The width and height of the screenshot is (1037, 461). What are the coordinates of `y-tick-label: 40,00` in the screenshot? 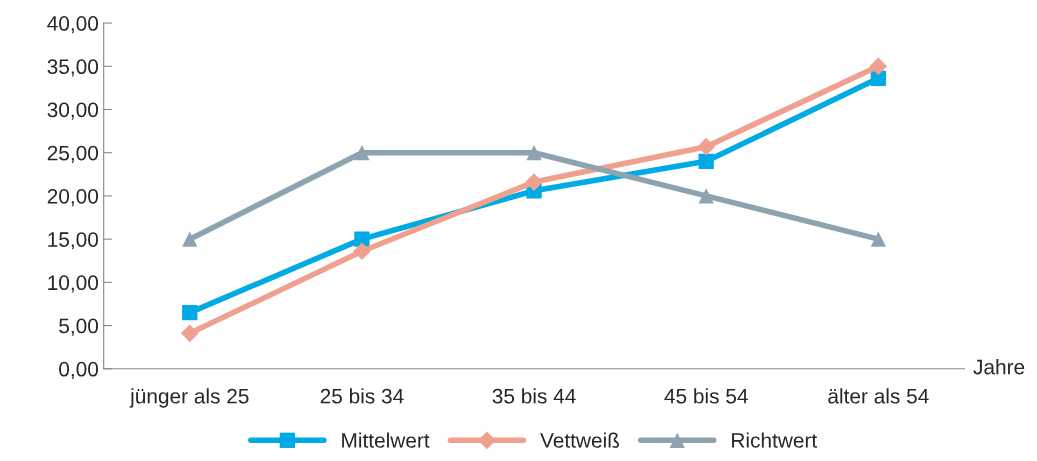 It's located at (73, 25).